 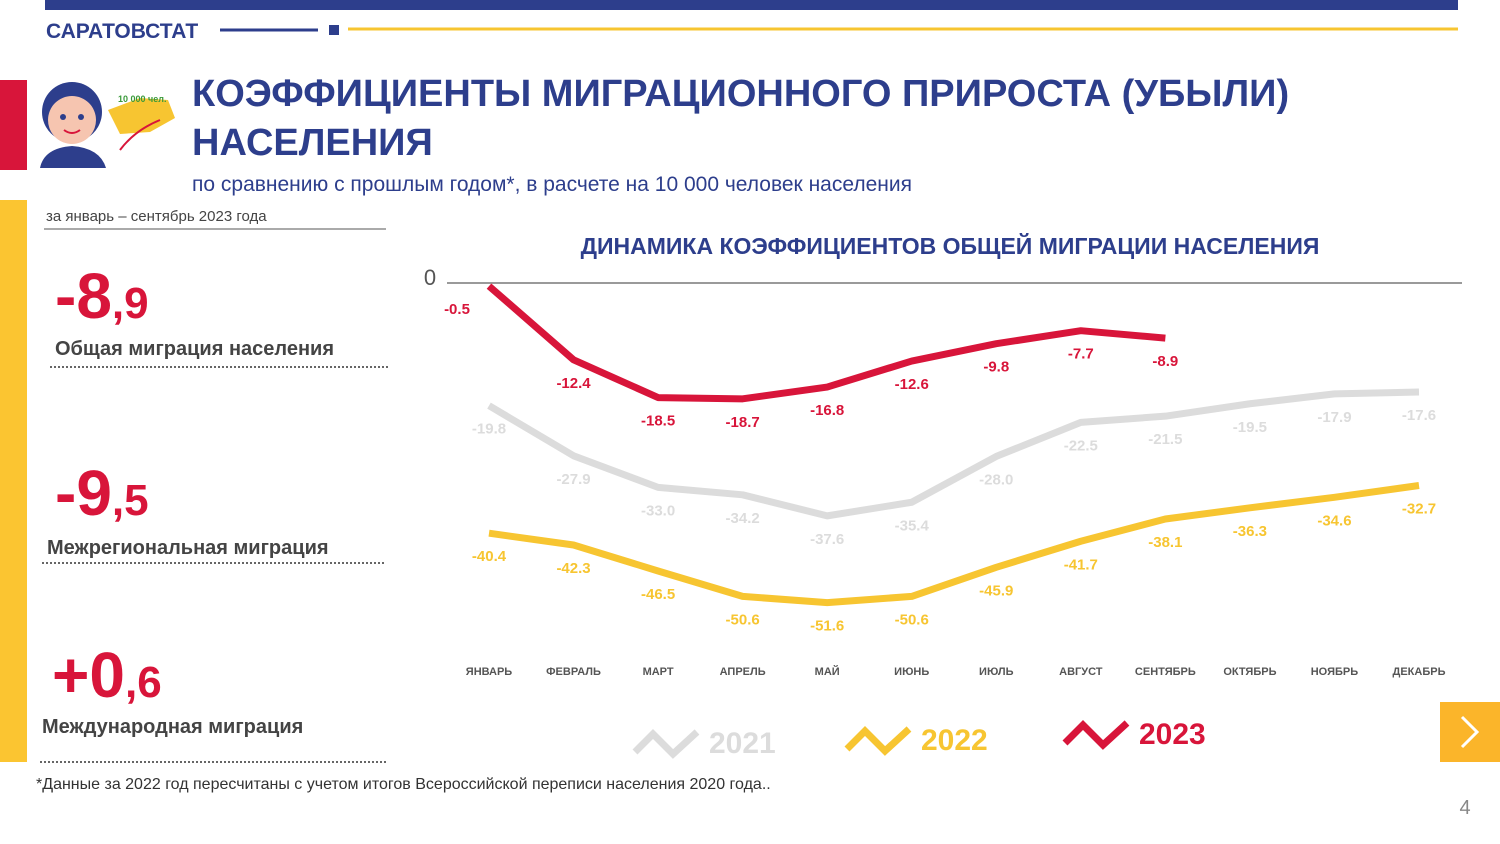 I want to click on summary-label: Общая миграция населения, so click(x=194, y=349).